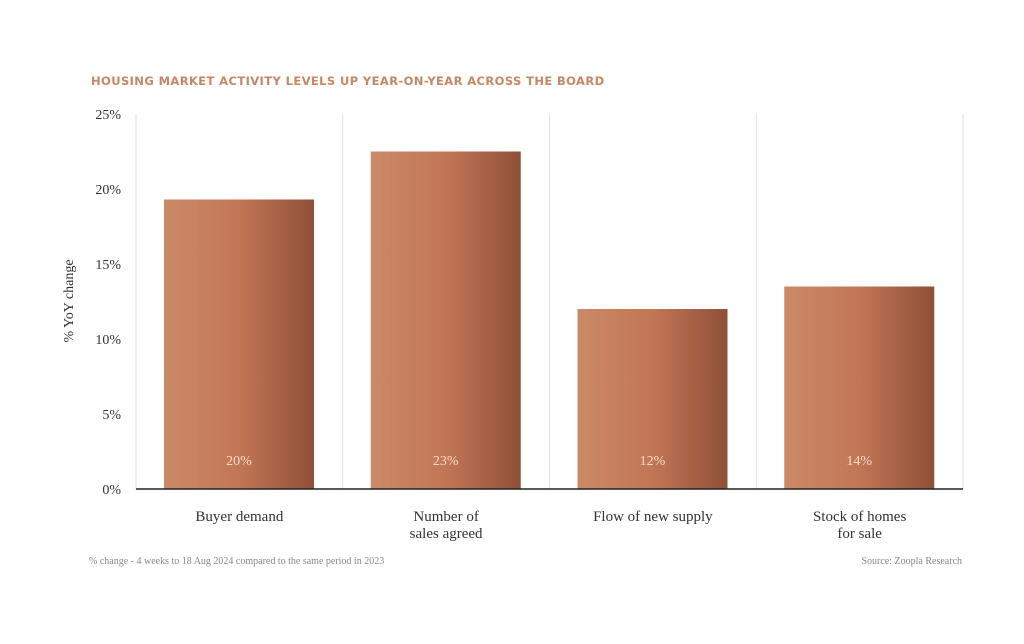 This screenshot has width=1024, height=644. Describe the element at coordinates (859, 461) in the screenshot. I see `bar-data-label: 14%` at that location.